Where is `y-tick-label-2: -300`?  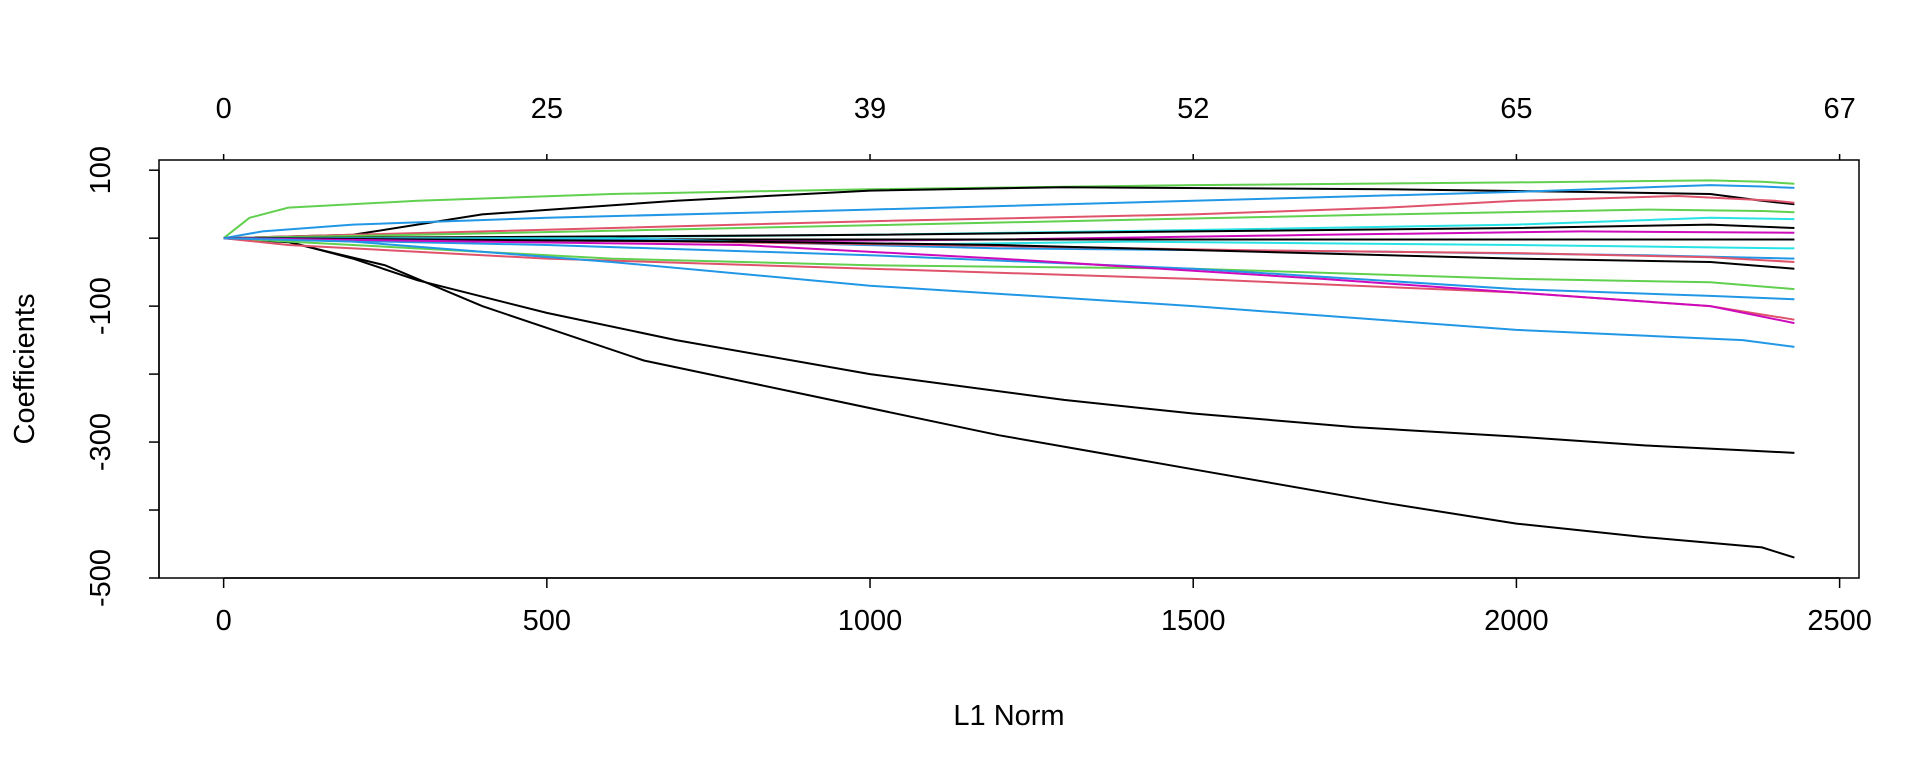
y-tick-label-2: -300 is located at coordinates (101, 442).